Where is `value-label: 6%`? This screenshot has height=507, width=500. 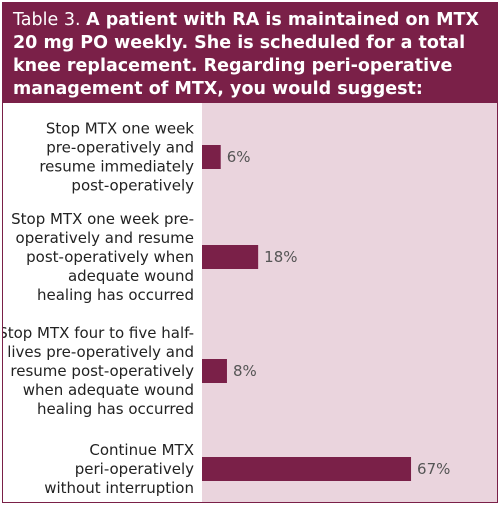 value-label: 6% is located at coordinates (239, 157).